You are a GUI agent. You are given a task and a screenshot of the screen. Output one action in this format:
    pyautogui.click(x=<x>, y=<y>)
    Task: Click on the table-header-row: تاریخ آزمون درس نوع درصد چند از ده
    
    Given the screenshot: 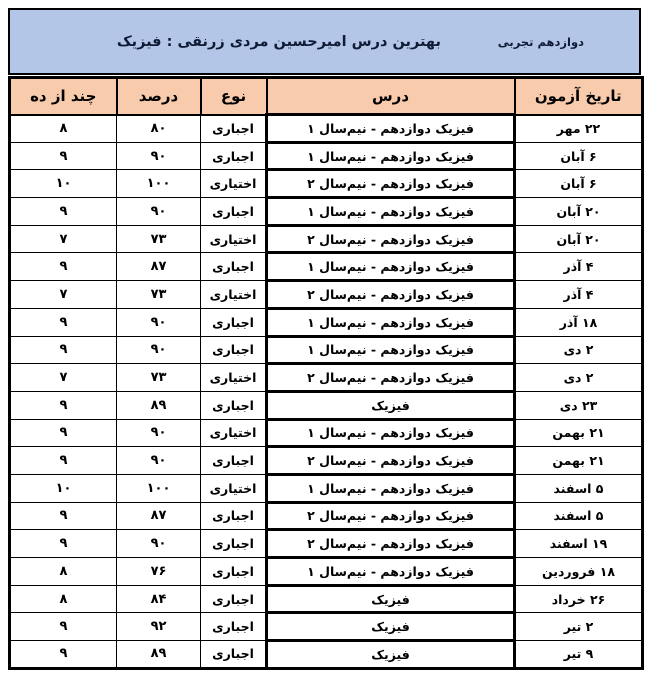 What is the action you would take?
    pyautogui.click(x=326, y=96)
    